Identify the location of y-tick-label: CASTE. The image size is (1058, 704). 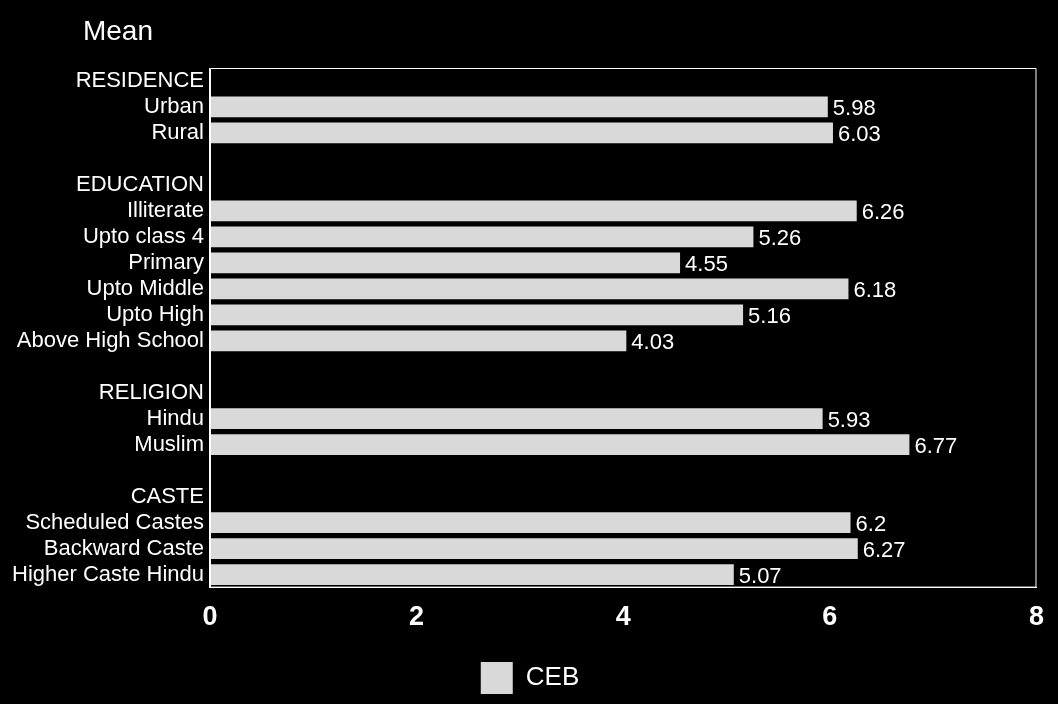
(167, 495).